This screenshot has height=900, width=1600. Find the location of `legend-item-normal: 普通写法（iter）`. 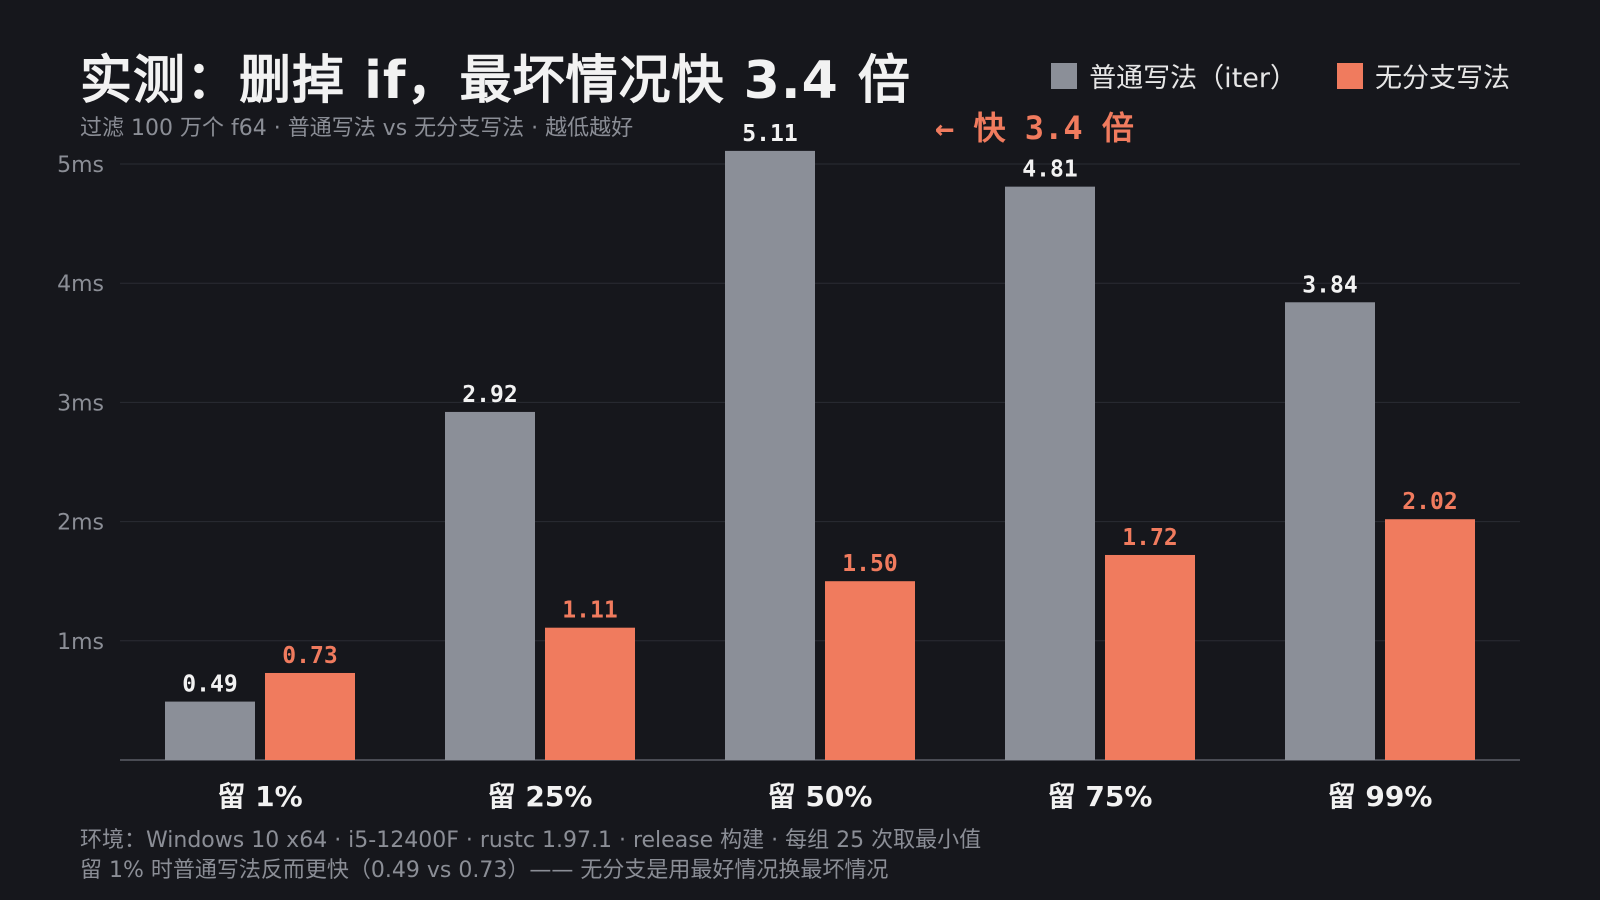

legend-item-normal: 普通写法（iter） is located at coordinates (1174, 75).